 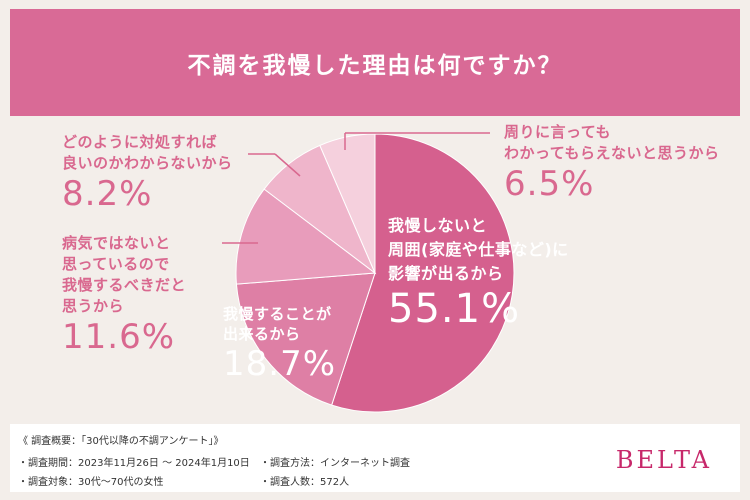 What do you see at coordinates (147, 173) in the screenshot?
I see `slice-label-4: どのように対処すれば 良いのかわからないから 8.2%` at bounding box center [147, 173].